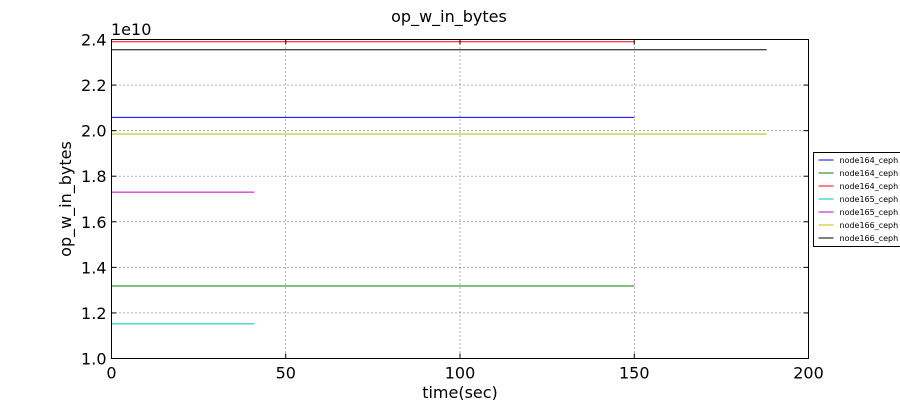 The height and width of the screenshot is (400, 900). Describe the element at coordinates (66, 199) in the screenshot. I see `y-axis-label: op_w_in_bytes` at that location.